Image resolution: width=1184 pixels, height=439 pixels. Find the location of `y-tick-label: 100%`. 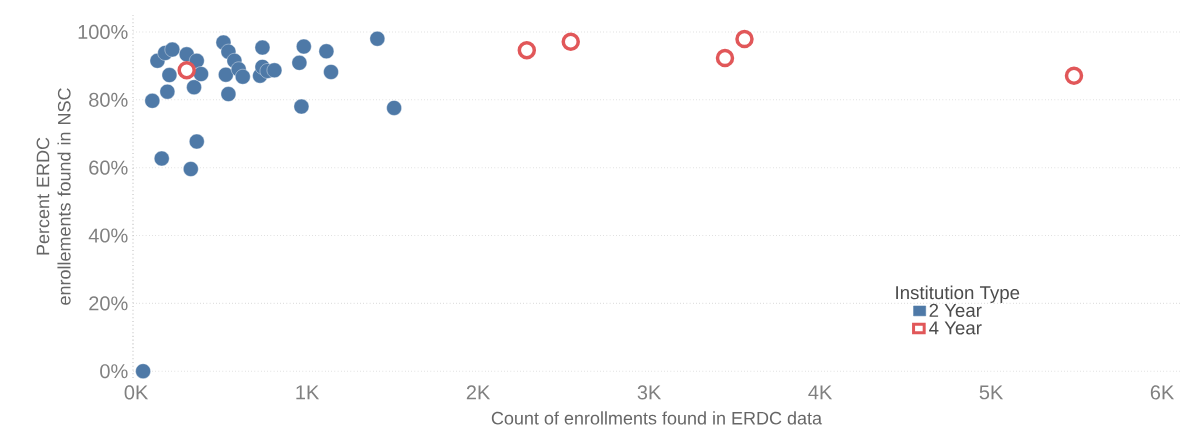

y-tick-label: 100% is located at coordinates (103, 32).